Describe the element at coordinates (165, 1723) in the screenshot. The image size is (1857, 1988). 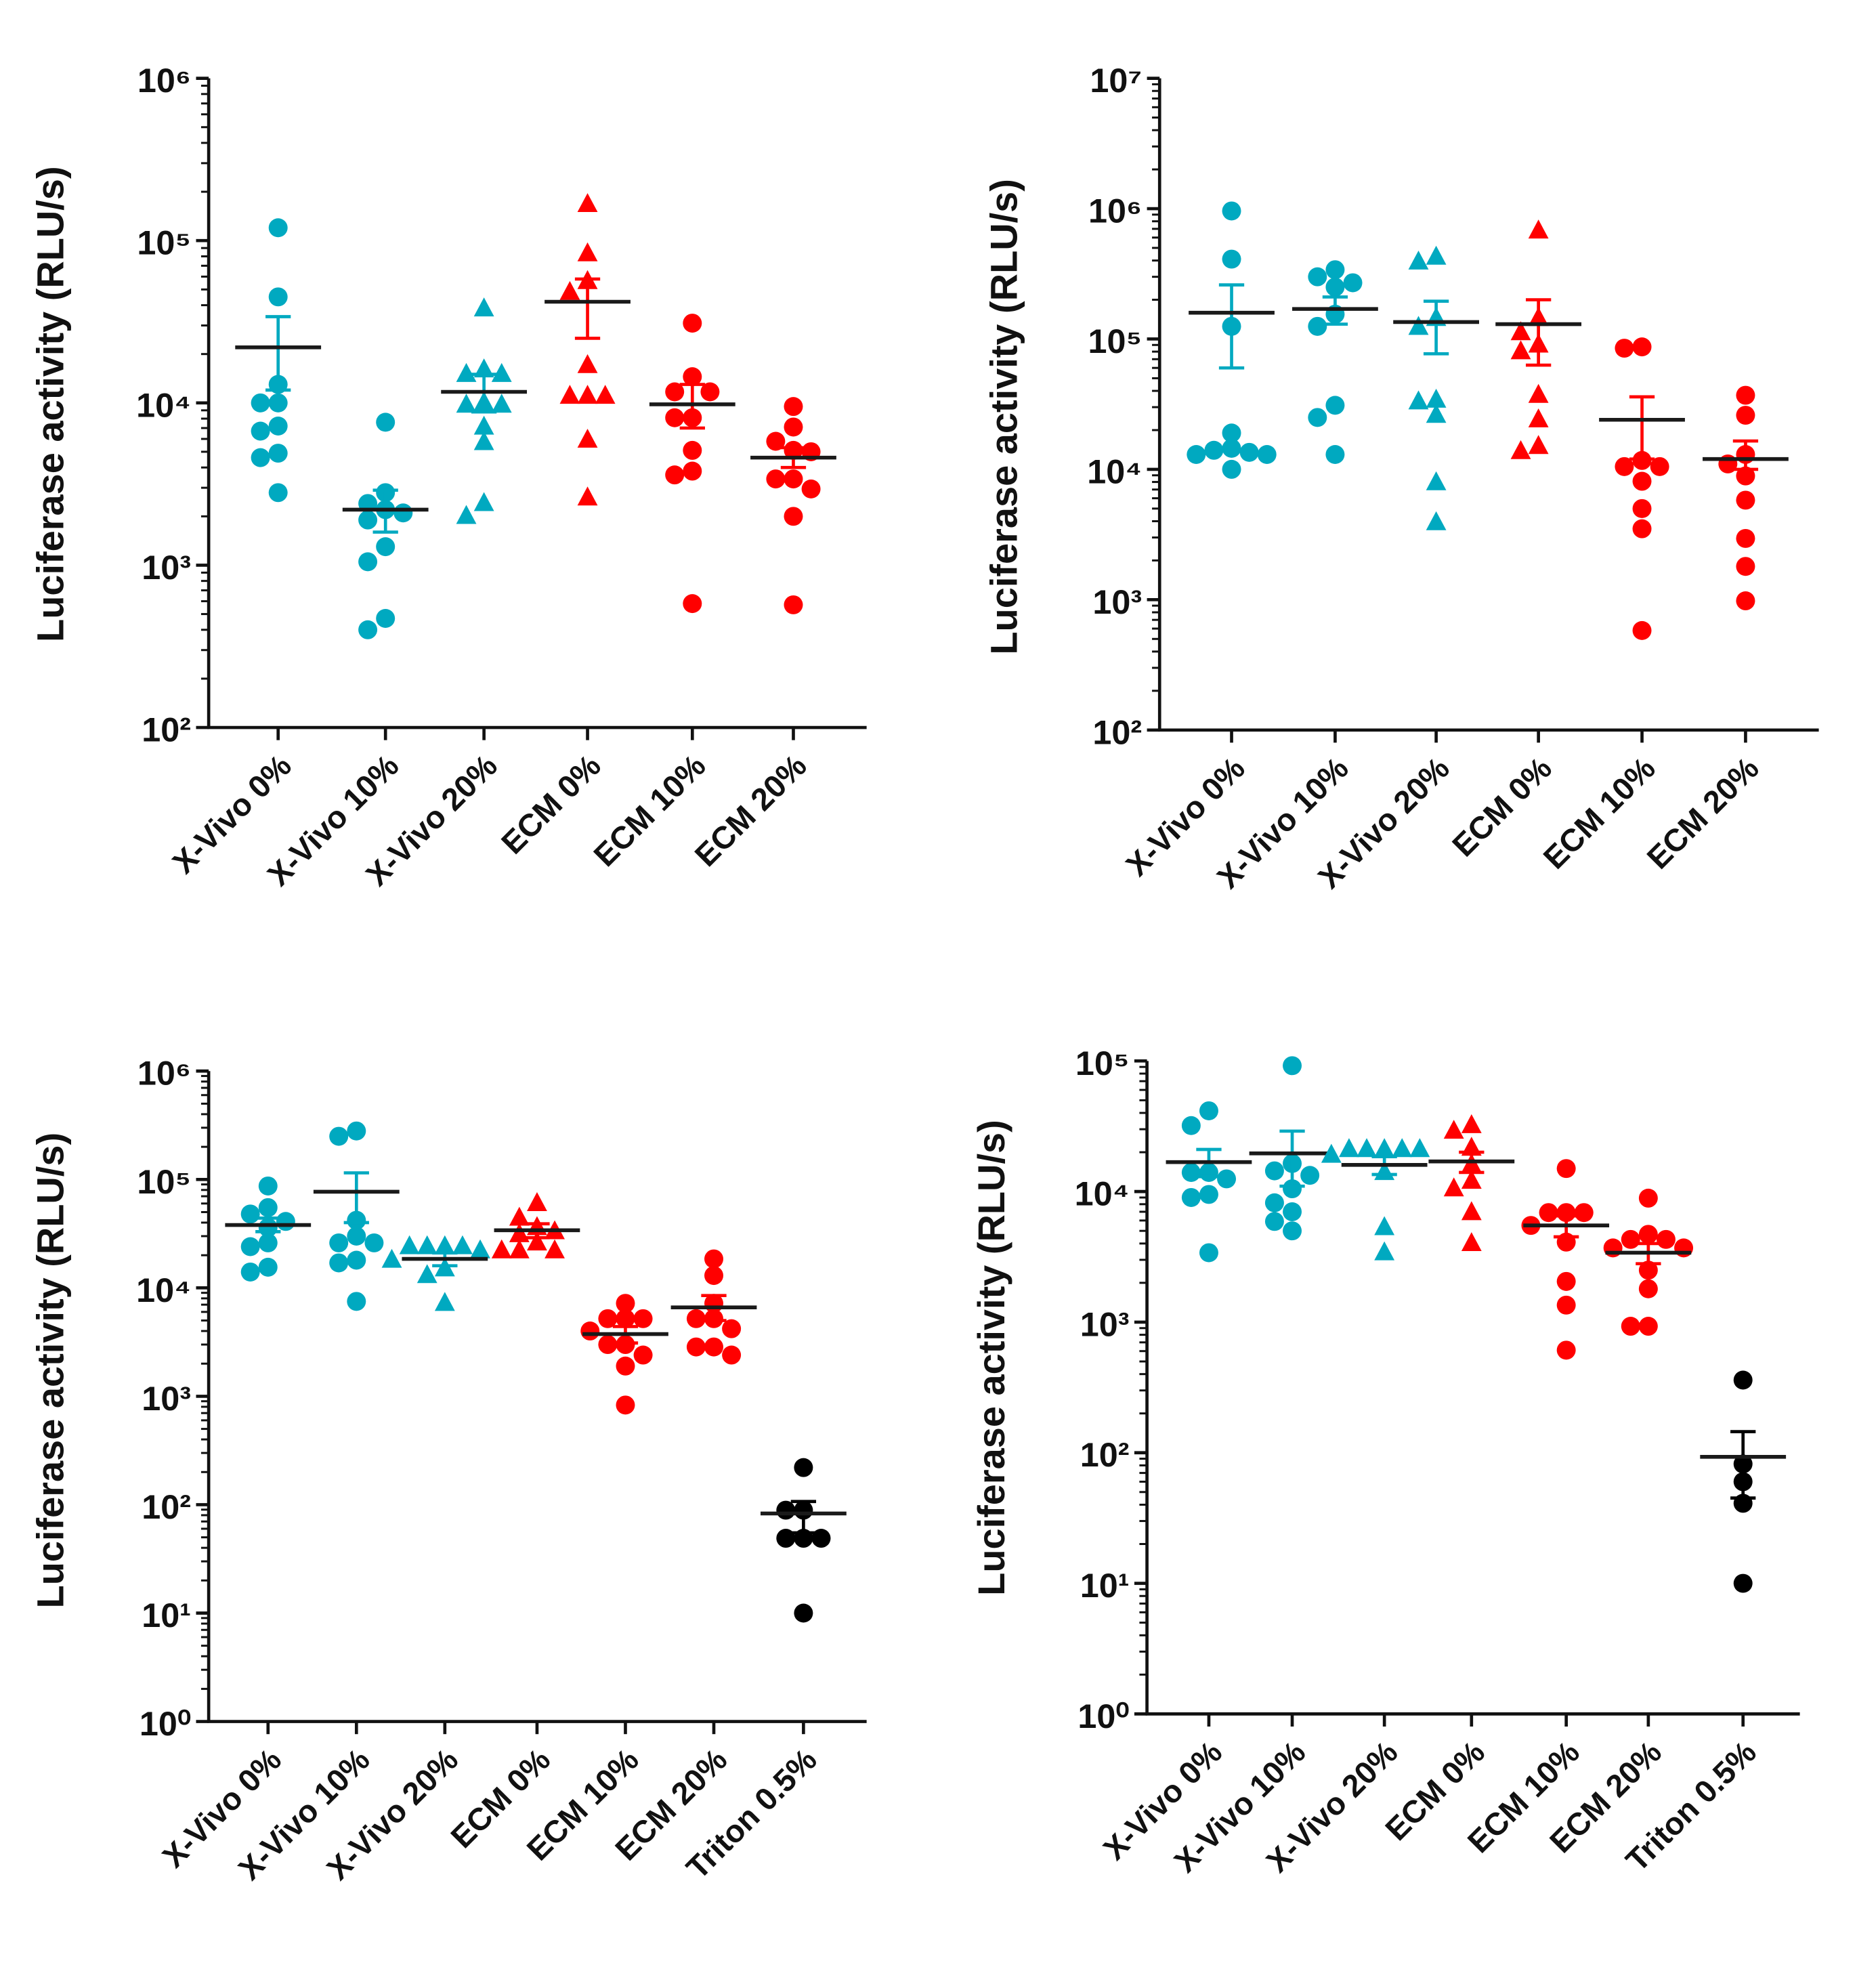
I see `y-tick-label: 10⁰` at that location.